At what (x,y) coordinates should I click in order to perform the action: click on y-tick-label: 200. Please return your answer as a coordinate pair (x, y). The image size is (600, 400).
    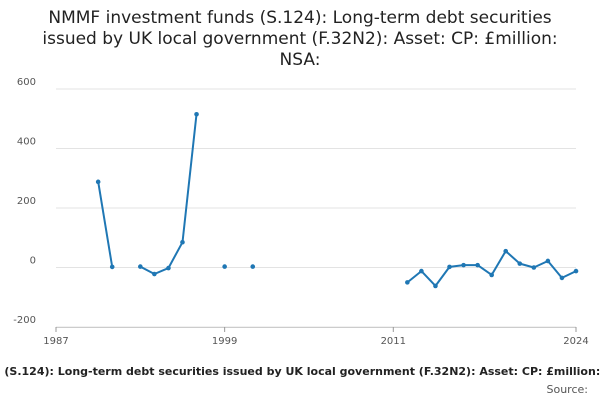
    Looking at the image, I should click on (26, 201).